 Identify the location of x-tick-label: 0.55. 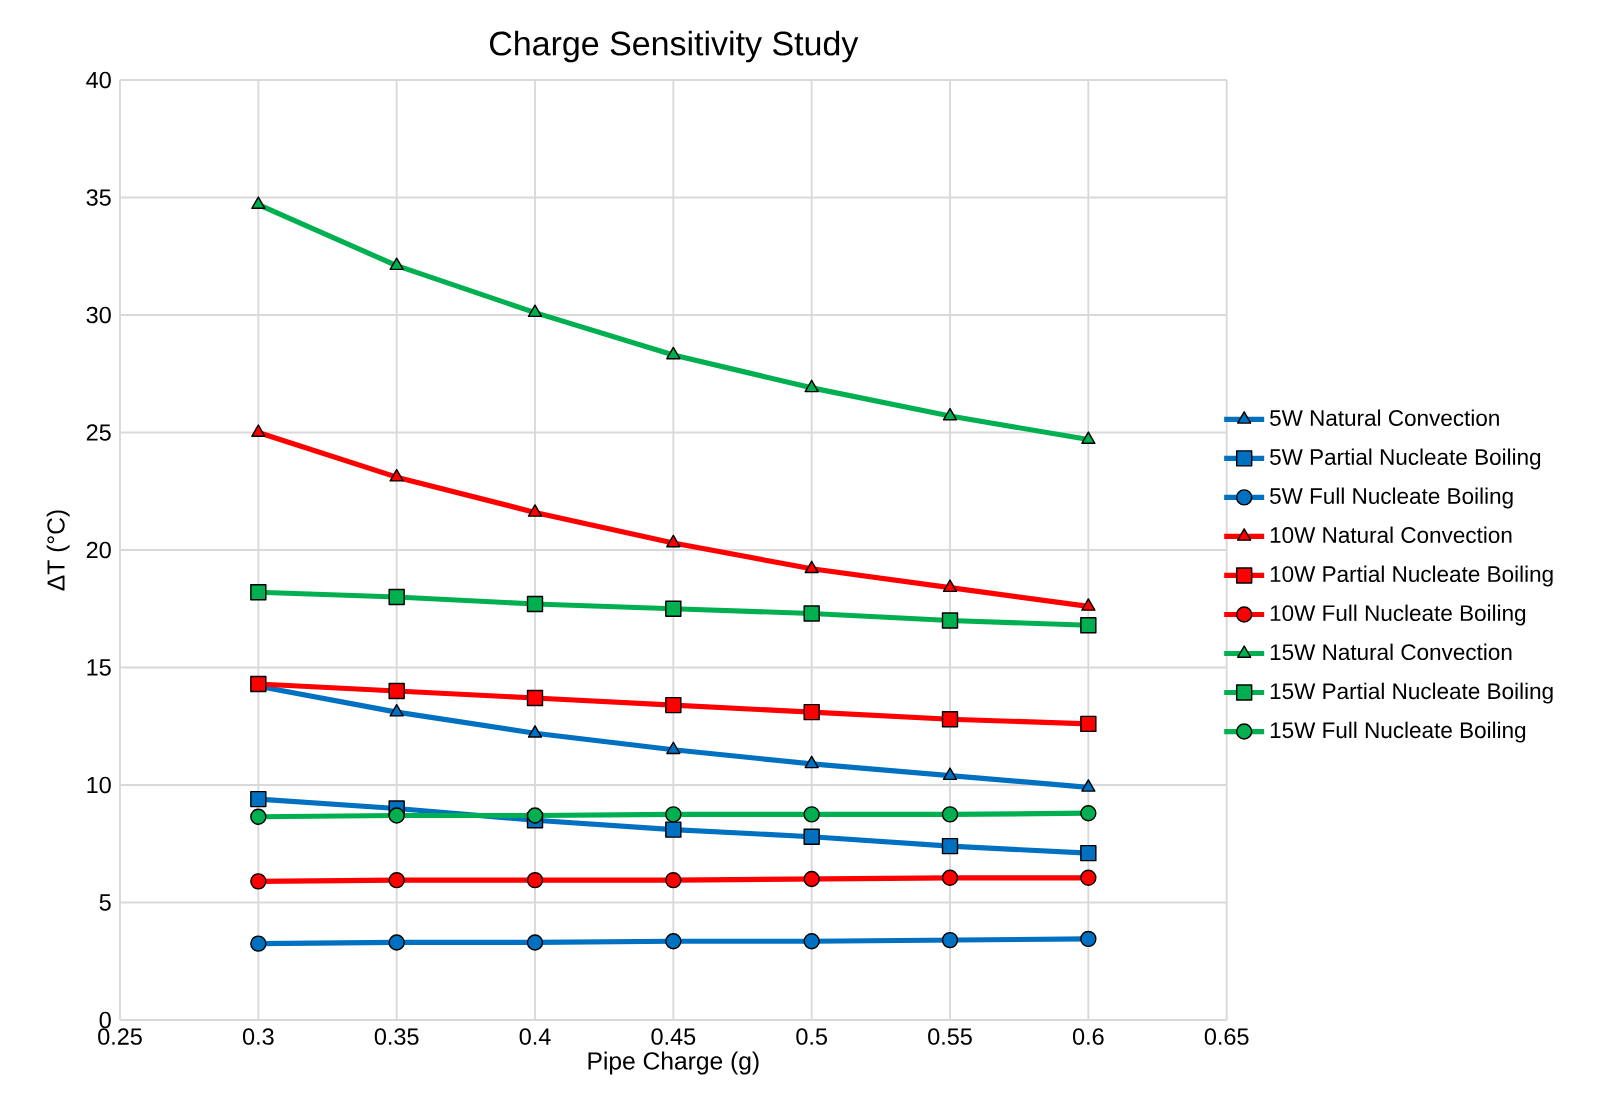
(950, 1036).